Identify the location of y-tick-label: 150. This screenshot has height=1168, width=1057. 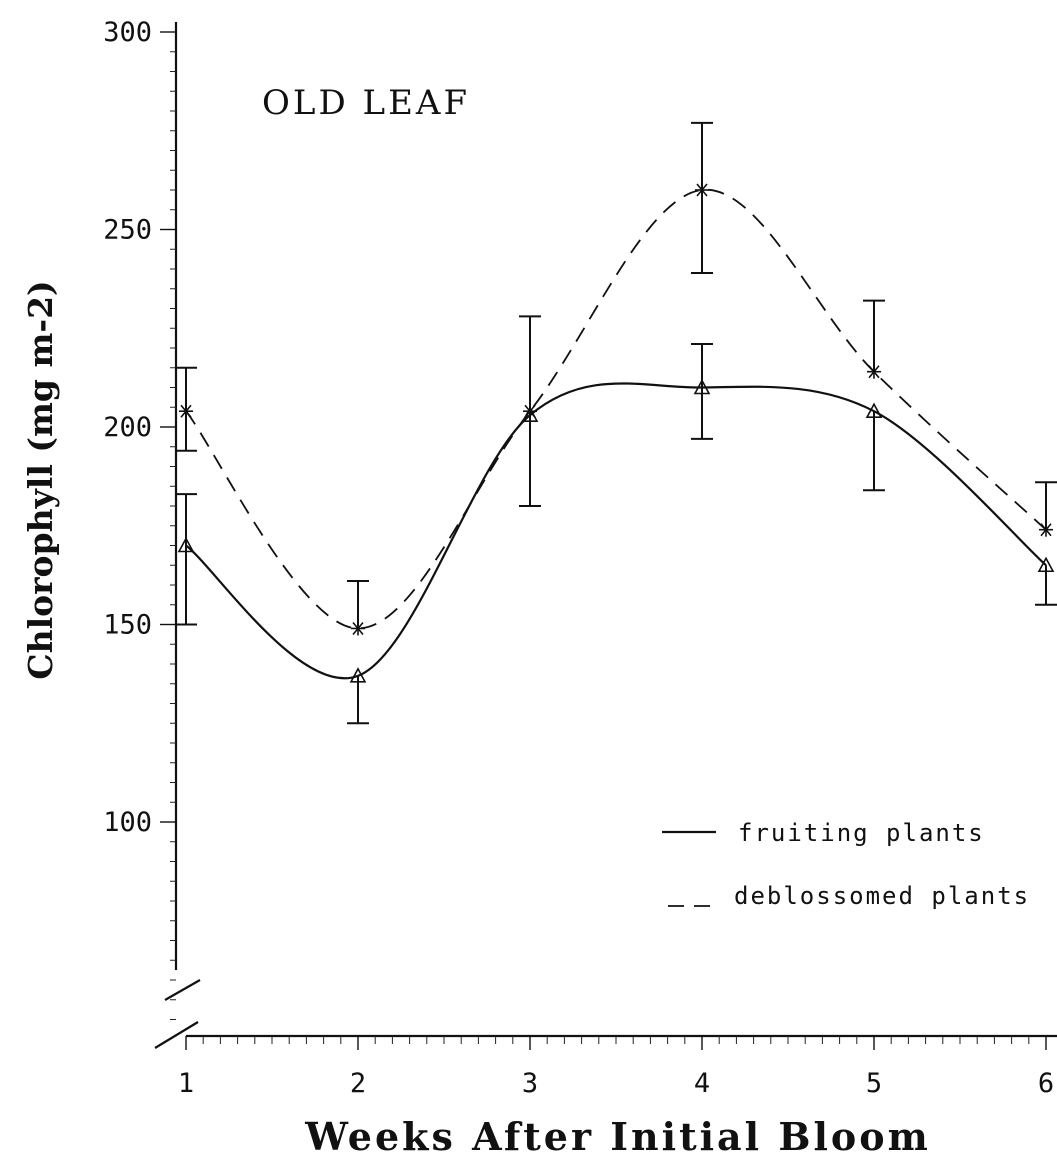
(127, 625).